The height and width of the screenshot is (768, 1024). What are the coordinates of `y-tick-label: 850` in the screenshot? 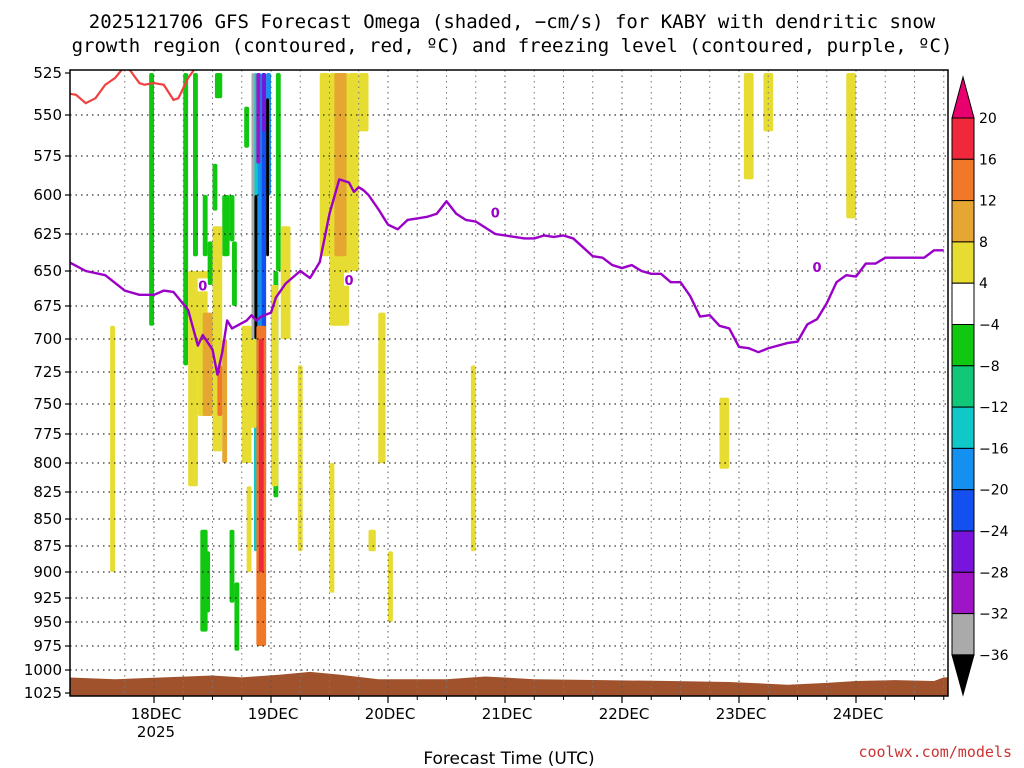 It's located at (47, 519).